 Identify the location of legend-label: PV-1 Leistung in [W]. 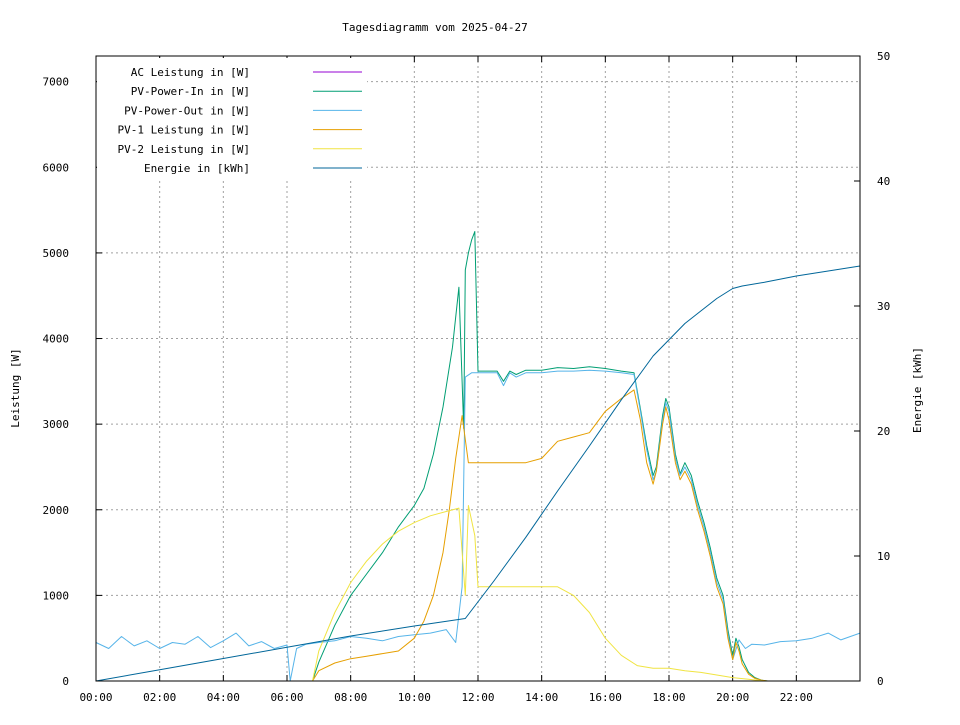
(184, 130).